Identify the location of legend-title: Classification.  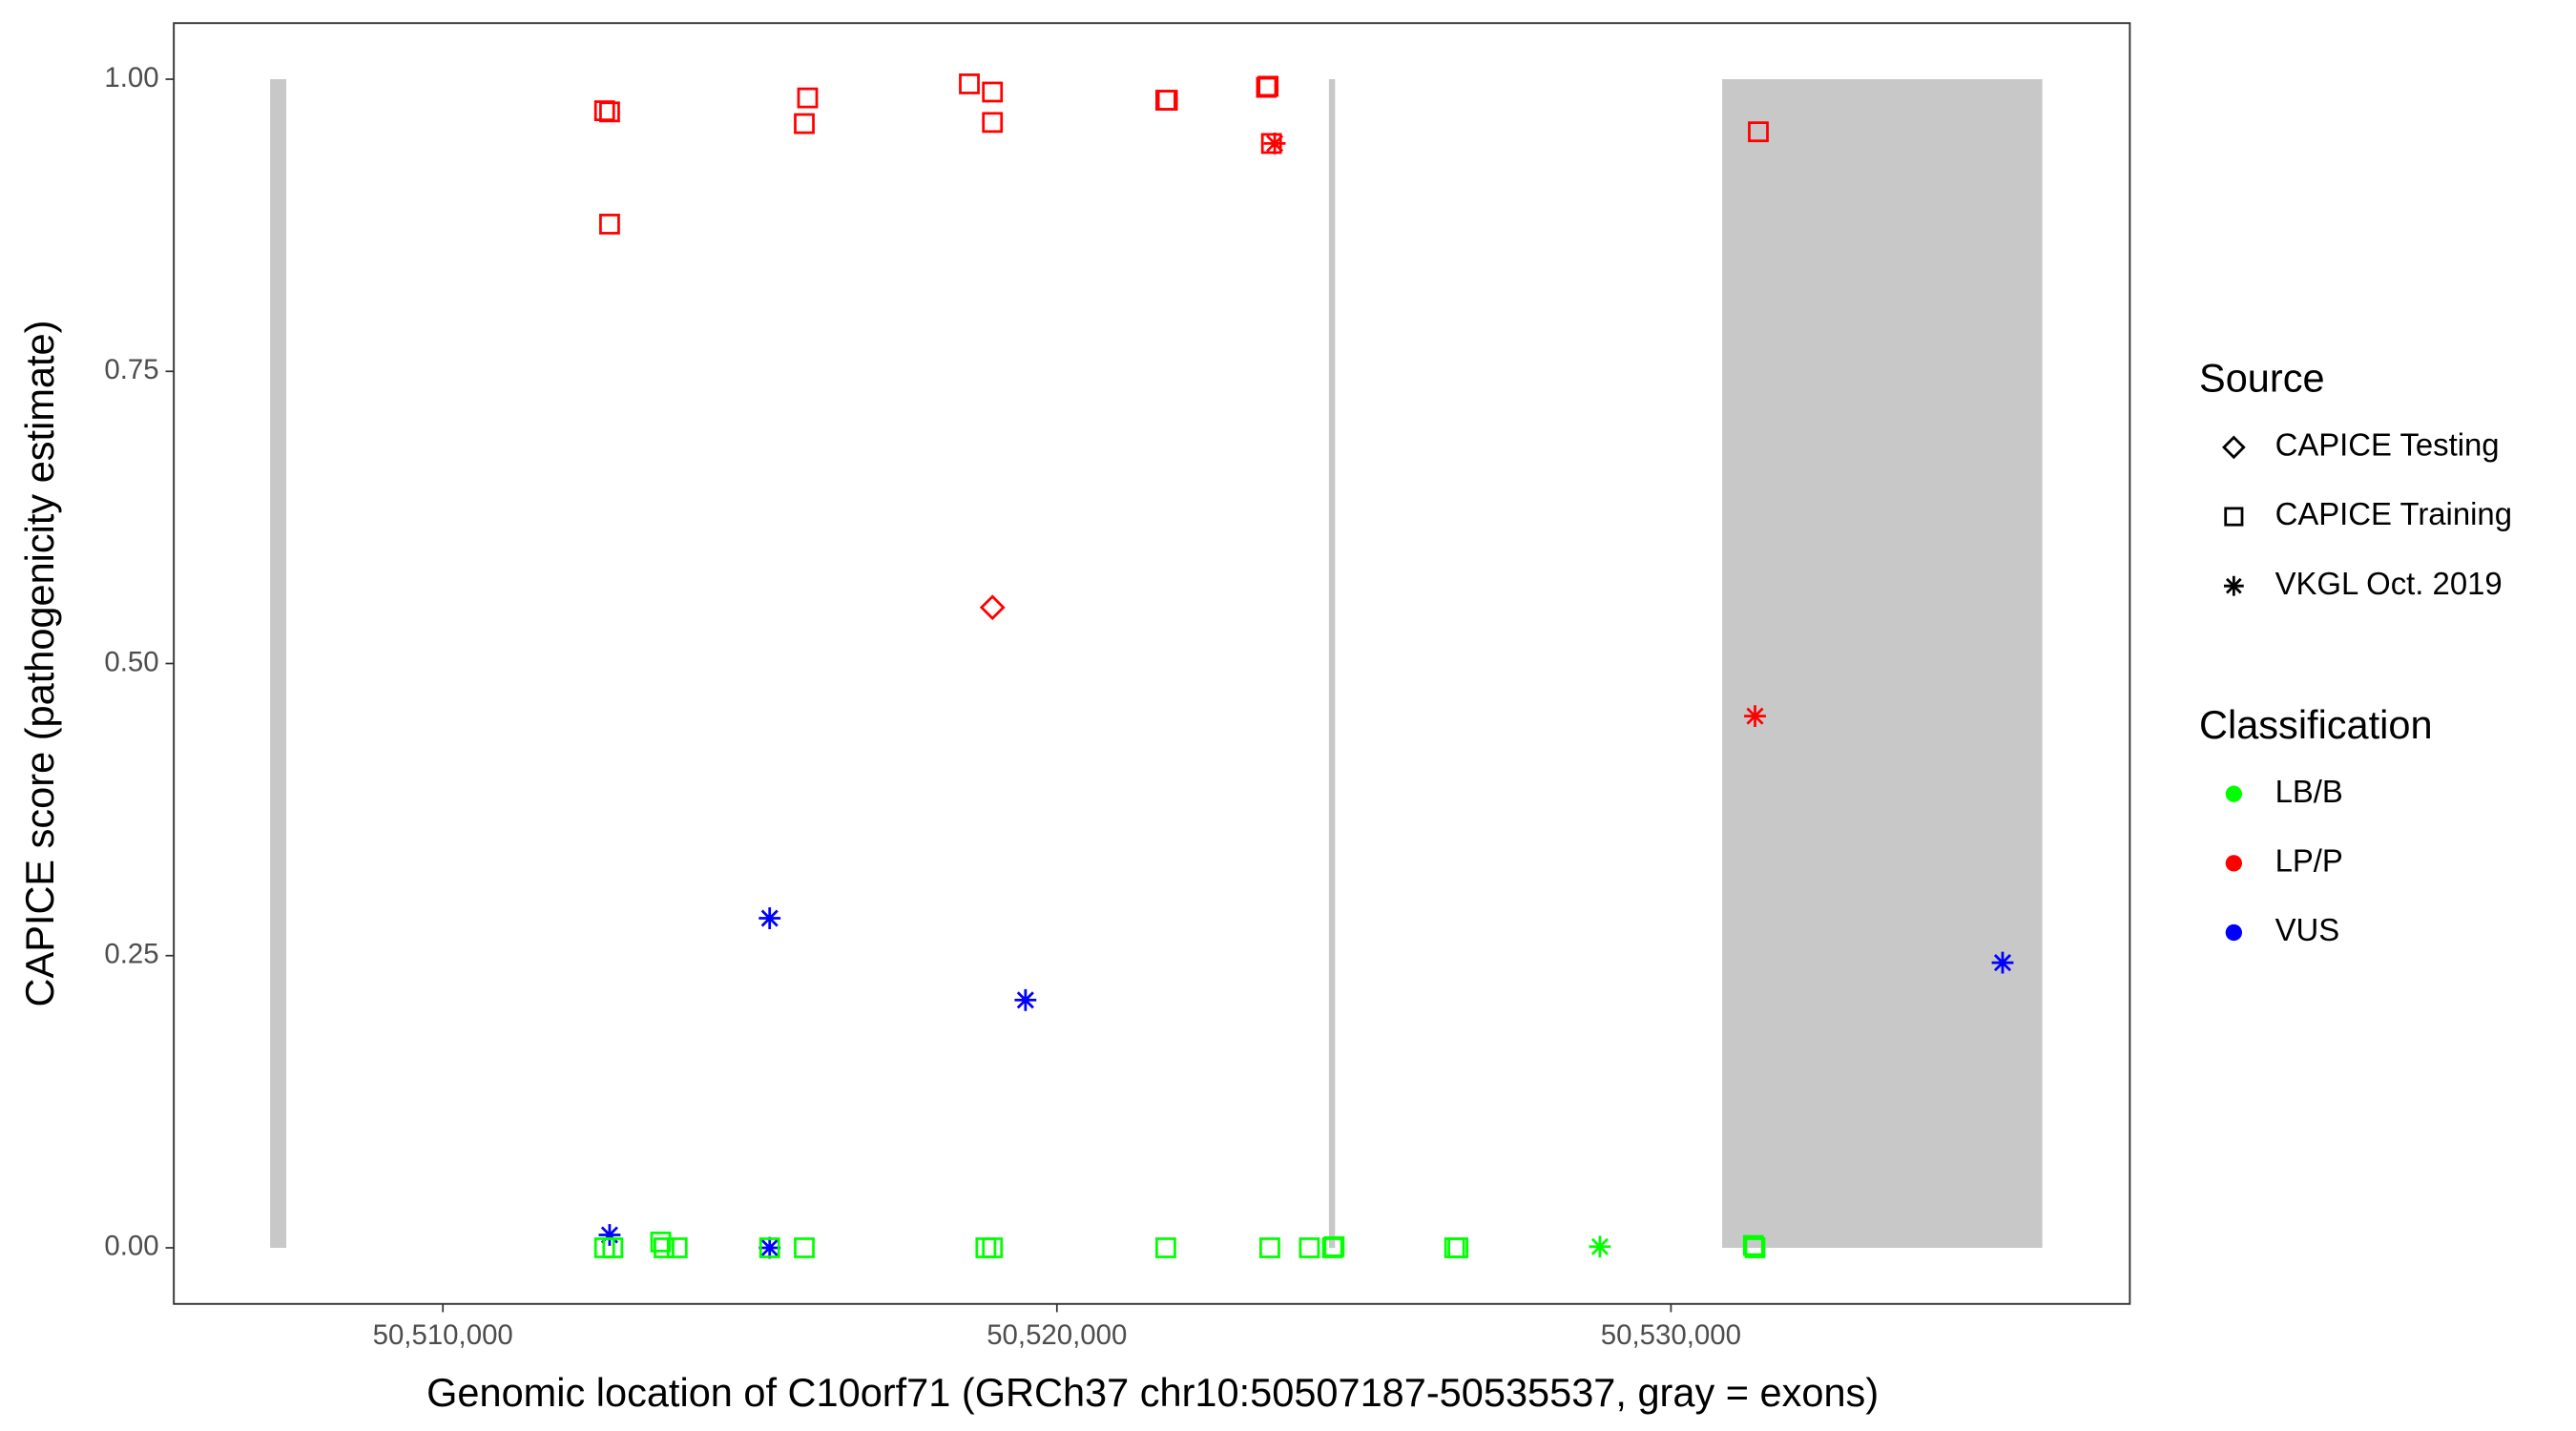
(2316, 724).